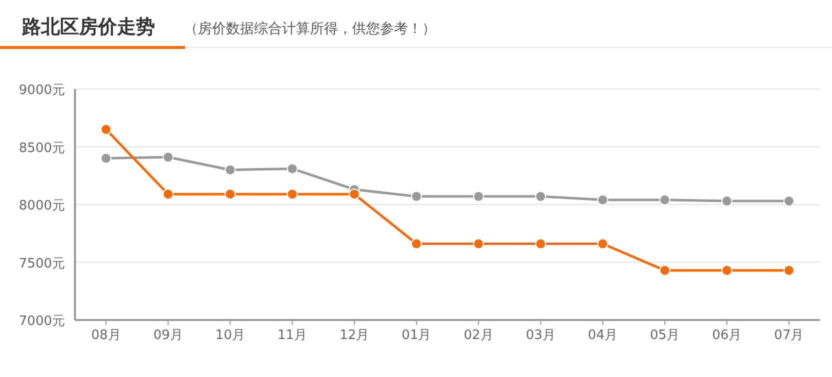 The image size is (832, 377). Describe the element at coordinates (293, 335) in the screenshot. I see `x-tick-label: 11月` at that location.